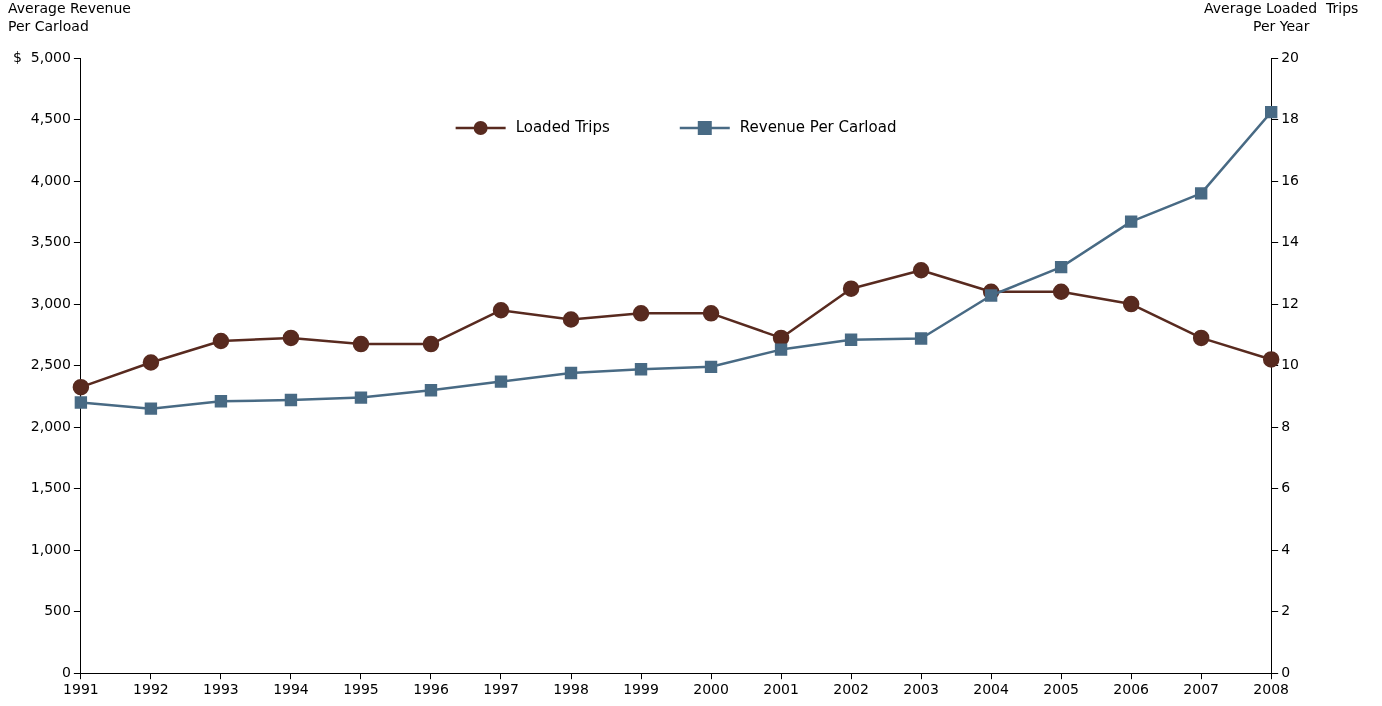  What do you see at coordinates (69, 17) in the screenshot?
I see `y-axis-title: Average Revenue Per Carload` at bounding box center [69, 17].